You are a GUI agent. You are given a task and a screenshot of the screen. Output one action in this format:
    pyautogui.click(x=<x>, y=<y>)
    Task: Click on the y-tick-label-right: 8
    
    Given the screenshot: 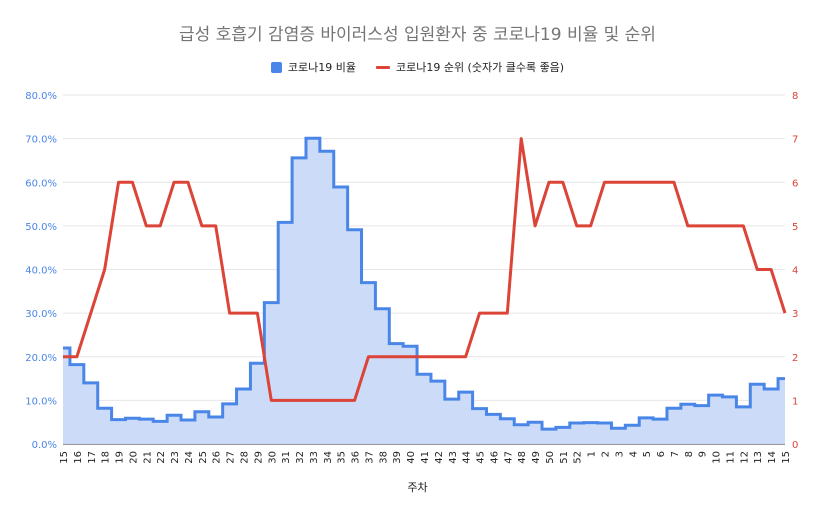 What is the action you would take?
    pyautogui.click(x=795, y=96)
    